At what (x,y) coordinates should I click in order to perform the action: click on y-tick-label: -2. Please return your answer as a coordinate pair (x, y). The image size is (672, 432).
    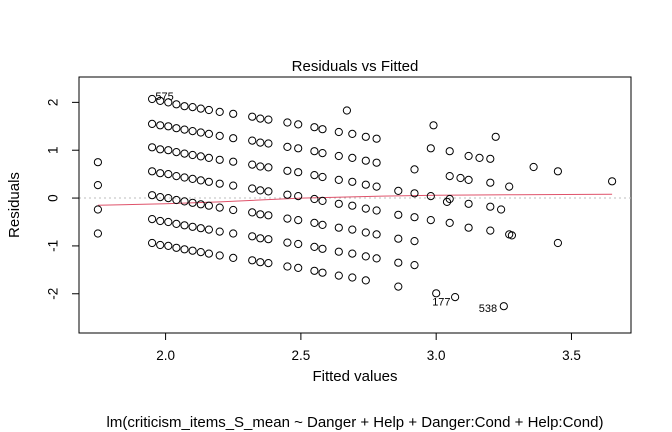
    Looking at the image, I should click on (53, 294).